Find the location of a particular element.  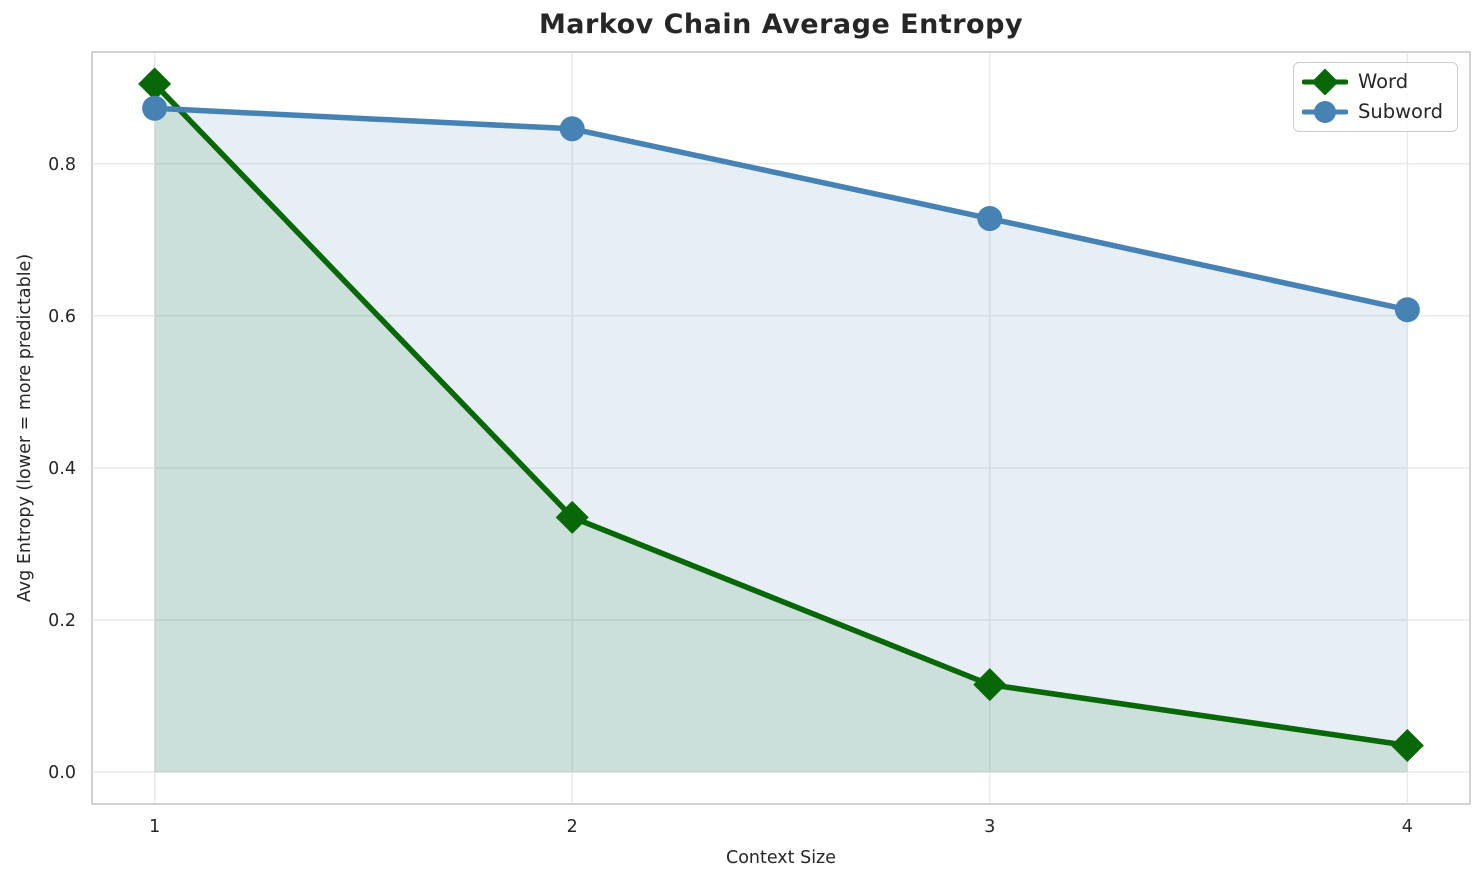

legend-item-word: Word is located at coordinates (1372, 82).